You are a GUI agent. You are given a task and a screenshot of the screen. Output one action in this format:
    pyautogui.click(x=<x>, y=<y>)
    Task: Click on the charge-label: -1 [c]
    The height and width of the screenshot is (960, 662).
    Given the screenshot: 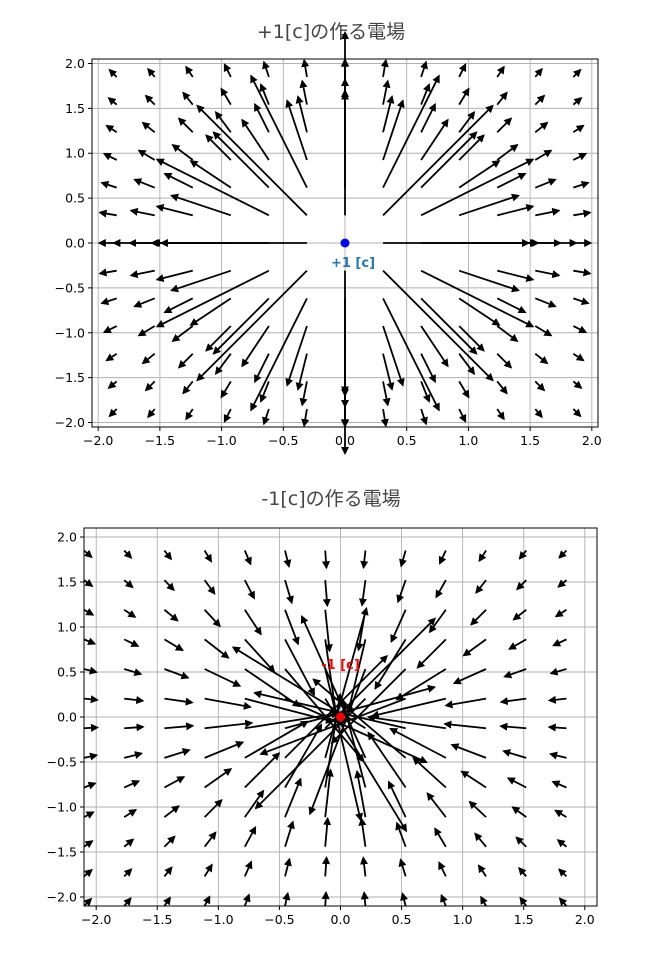 What is the action you would take?
    pyautogui.click(x=340, y=665)
    